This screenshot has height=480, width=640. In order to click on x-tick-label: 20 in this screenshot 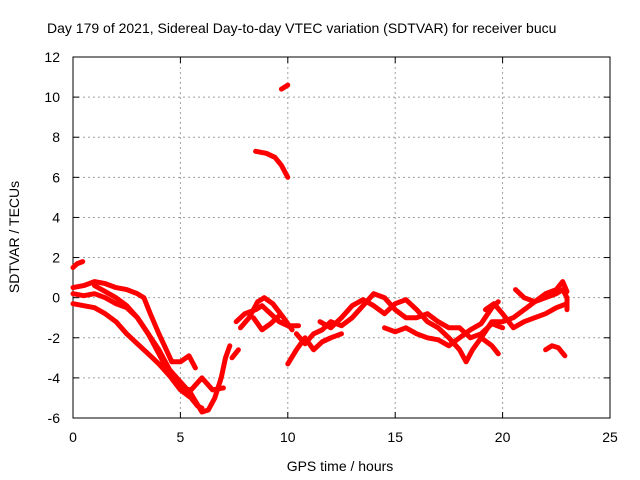, I will do `click(503, 437)`.